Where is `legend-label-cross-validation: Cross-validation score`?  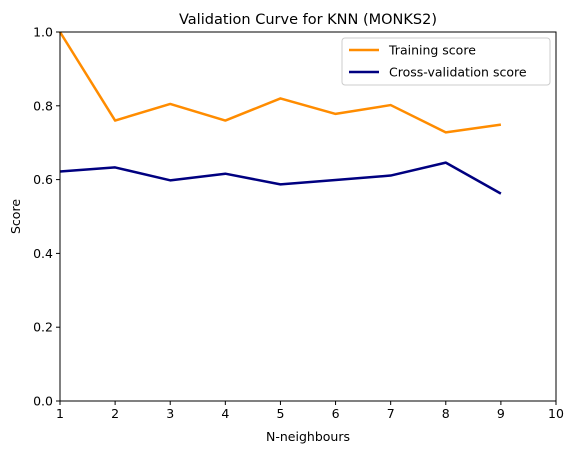 legend-label-cross-validation: Cross-validation score is located at coordinates (458, 72).